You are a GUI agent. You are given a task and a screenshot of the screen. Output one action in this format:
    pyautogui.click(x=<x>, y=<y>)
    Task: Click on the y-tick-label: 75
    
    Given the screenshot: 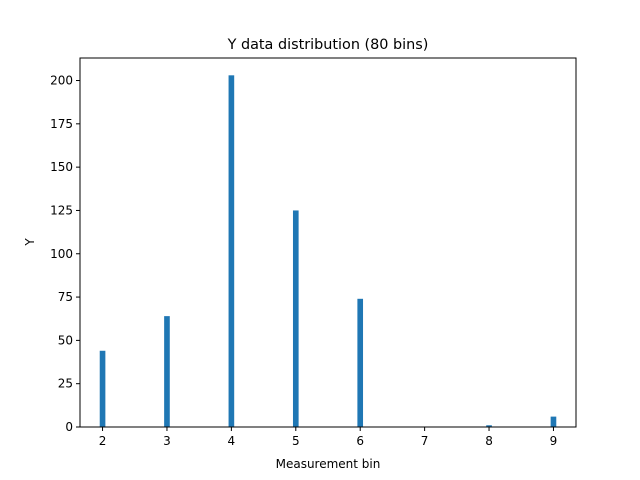 What is the action you would take?
    pyautogui.click(x=65, y=297)
    